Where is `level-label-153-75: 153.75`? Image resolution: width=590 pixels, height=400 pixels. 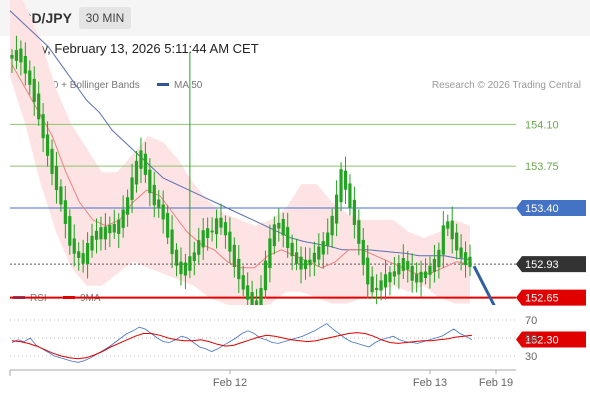
level-label-153-75: 153.75 is located at coordinates (542, 167).